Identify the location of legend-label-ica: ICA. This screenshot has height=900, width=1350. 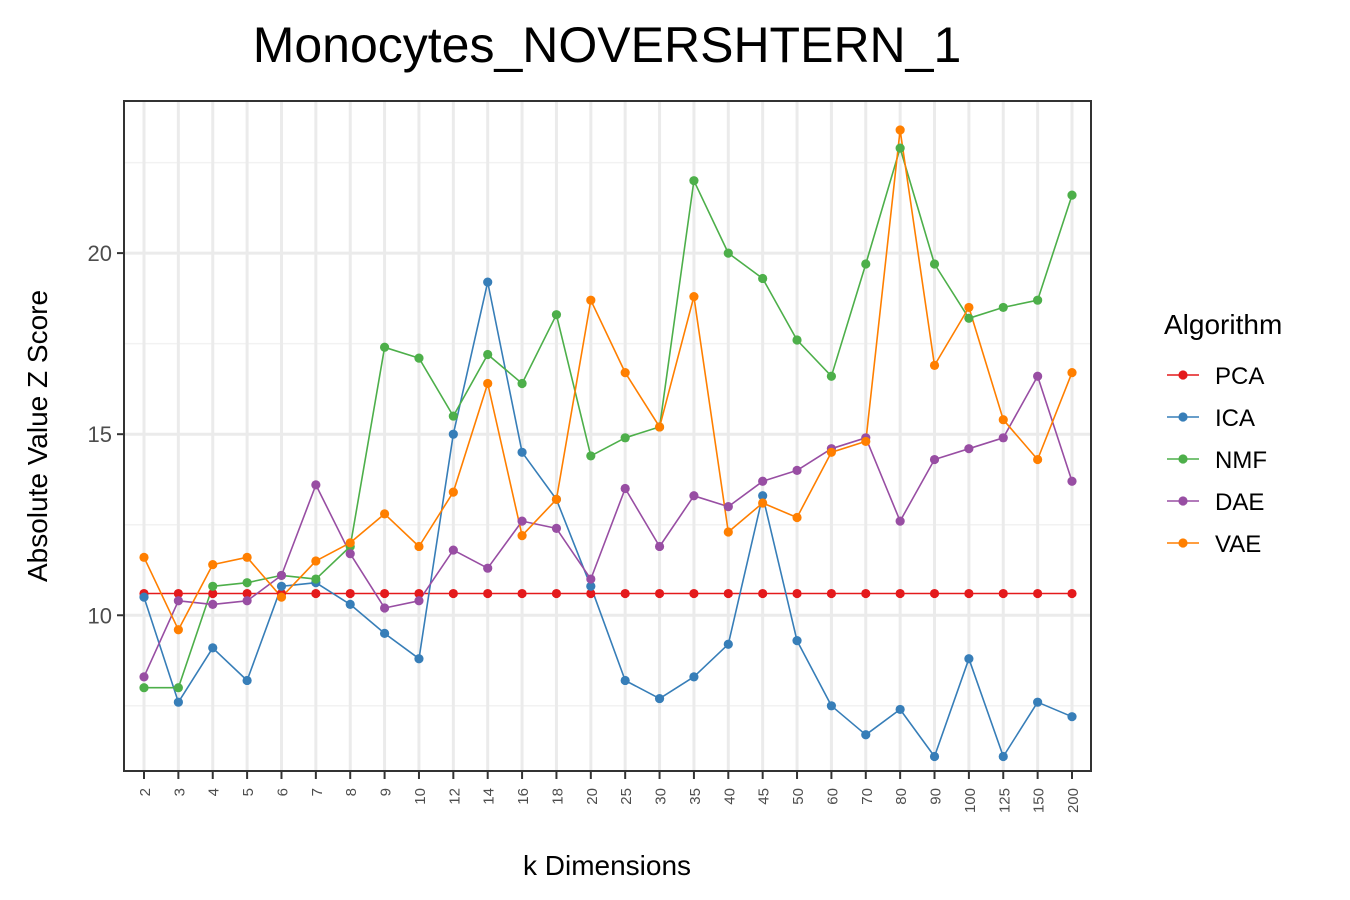
(1235, 418).